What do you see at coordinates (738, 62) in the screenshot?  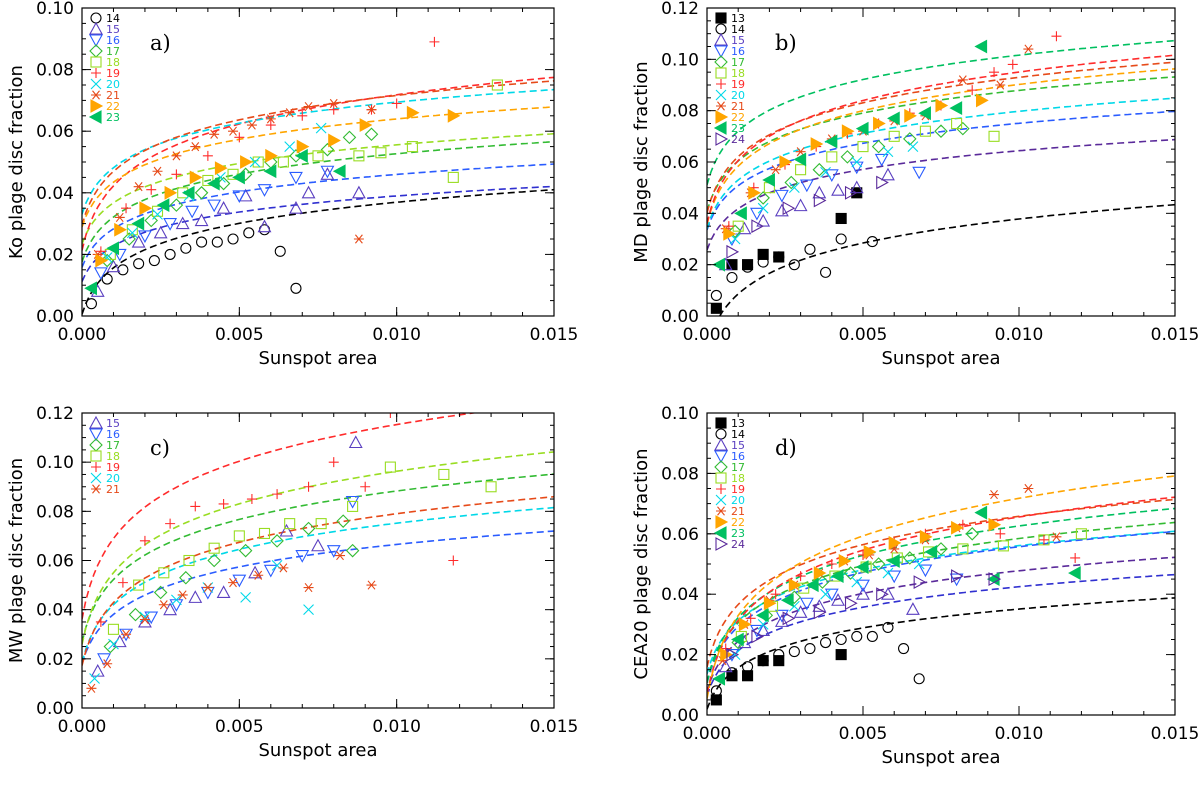 I see `legend-label: 17` at bounding box center [738, 62].